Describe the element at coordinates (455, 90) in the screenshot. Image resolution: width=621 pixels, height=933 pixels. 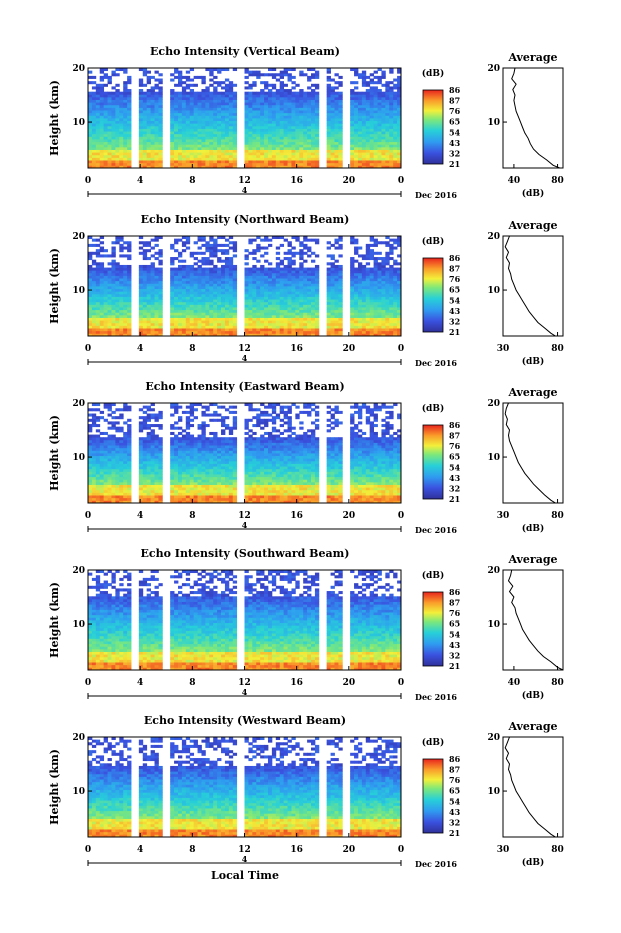
I see `colorbar-tick-label: 86` at that location.